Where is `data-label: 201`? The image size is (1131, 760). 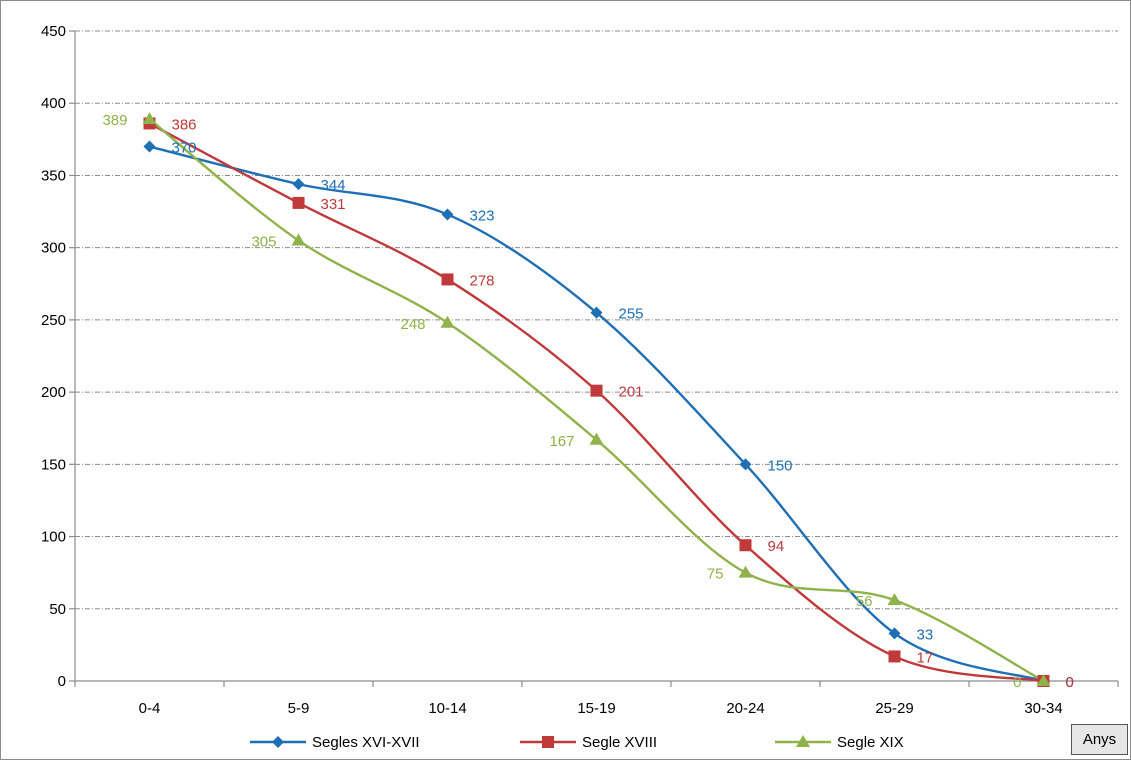
data-label: 201 is located at coordinates (631, 392).